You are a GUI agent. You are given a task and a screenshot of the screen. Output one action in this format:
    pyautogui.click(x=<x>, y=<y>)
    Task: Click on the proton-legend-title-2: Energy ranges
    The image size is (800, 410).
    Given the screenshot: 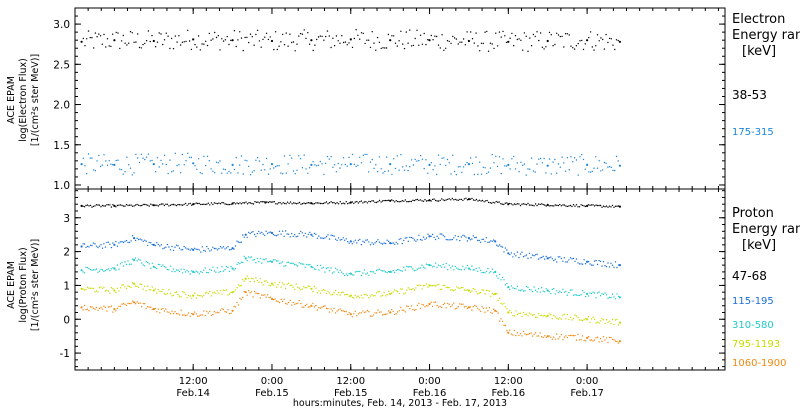 What is the action you would take?
    pyautogui.click(x=766, y=229)
    